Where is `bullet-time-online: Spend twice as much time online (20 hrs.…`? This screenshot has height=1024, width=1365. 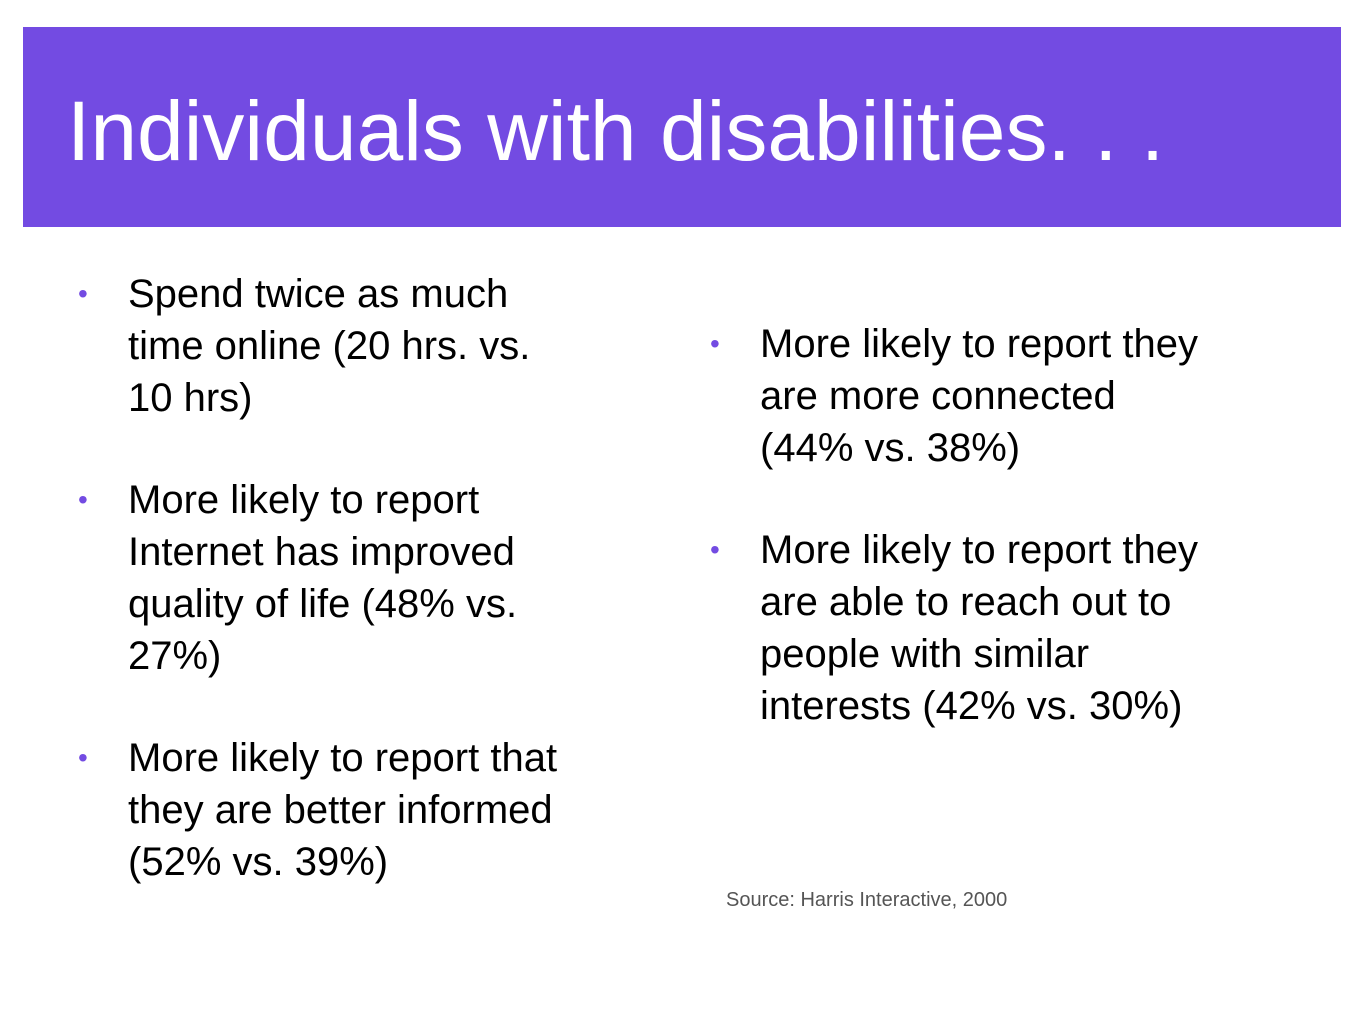 bullet-time-online: Spend twice as much time online (20 hrs.… is located at coordinates (323, 346).